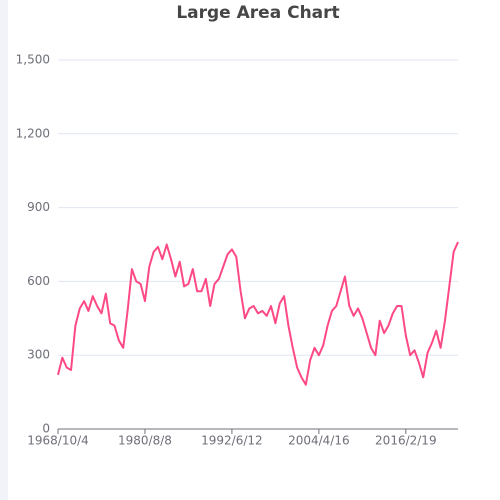 This screenshot has width=500, height=500. What do you see at coordinates (38, 207) in the screenshot?
I see `y-tick-label: 900` at bounding box center [38, 207].